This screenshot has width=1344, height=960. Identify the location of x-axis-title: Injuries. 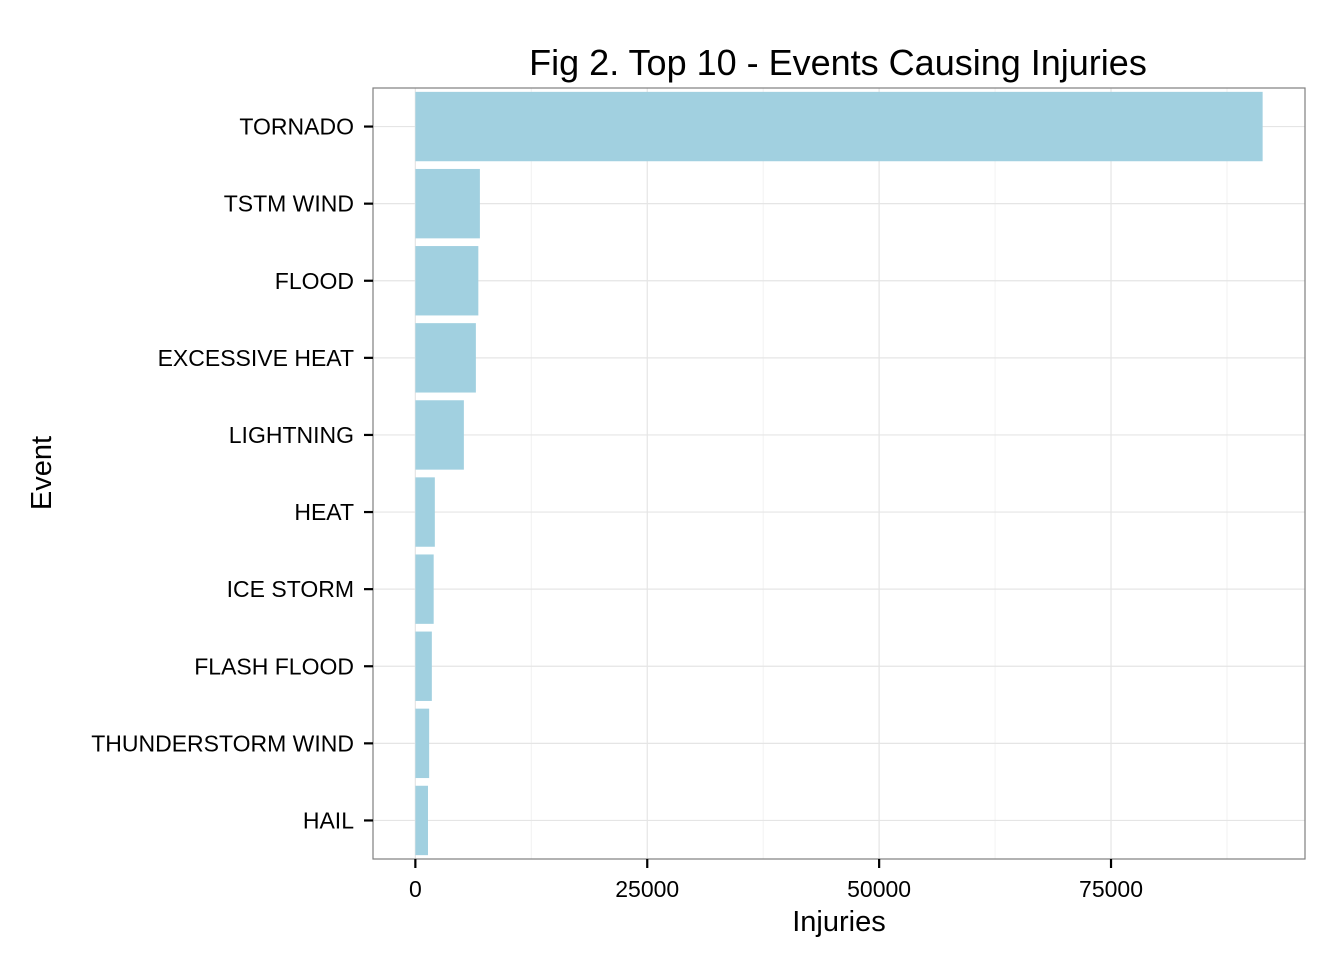
(839, 922).